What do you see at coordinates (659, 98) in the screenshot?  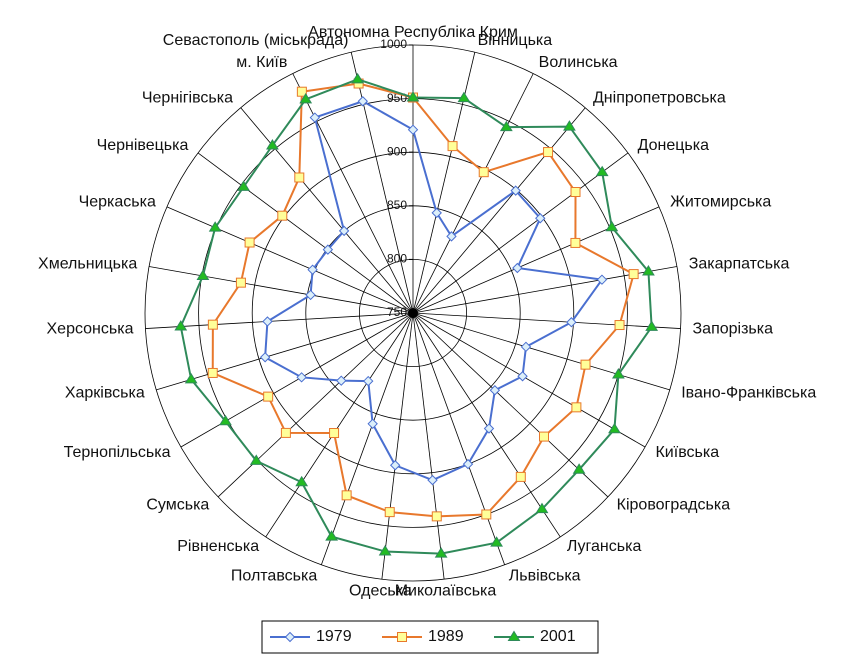 I see `category-label: Дніпропетровська` at bounding box center [659, 98].